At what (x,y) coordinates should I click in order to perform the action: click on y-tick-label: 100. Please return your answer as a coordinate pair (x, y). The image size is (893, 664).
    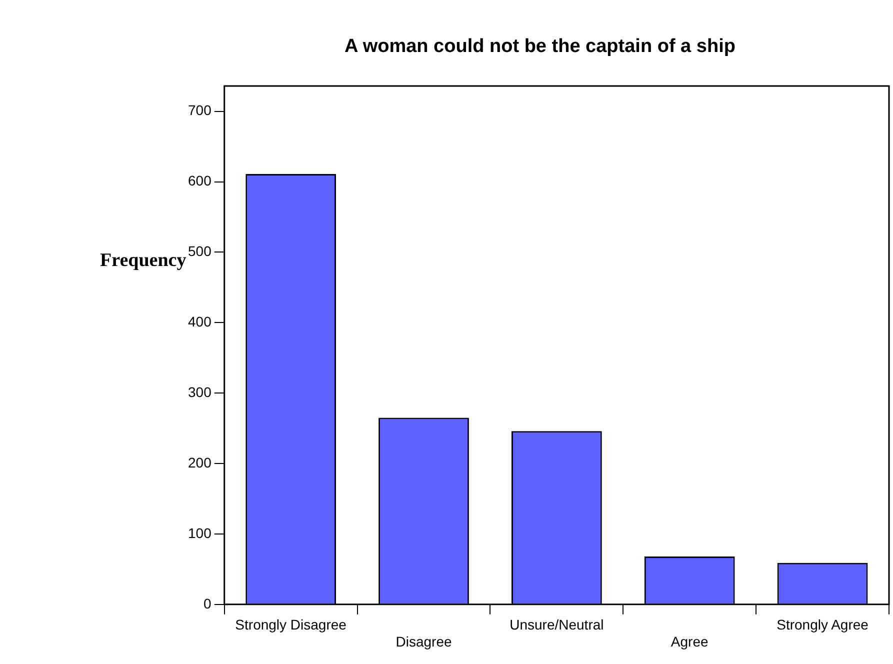
    Looking at the image, I should click on (200, 532).